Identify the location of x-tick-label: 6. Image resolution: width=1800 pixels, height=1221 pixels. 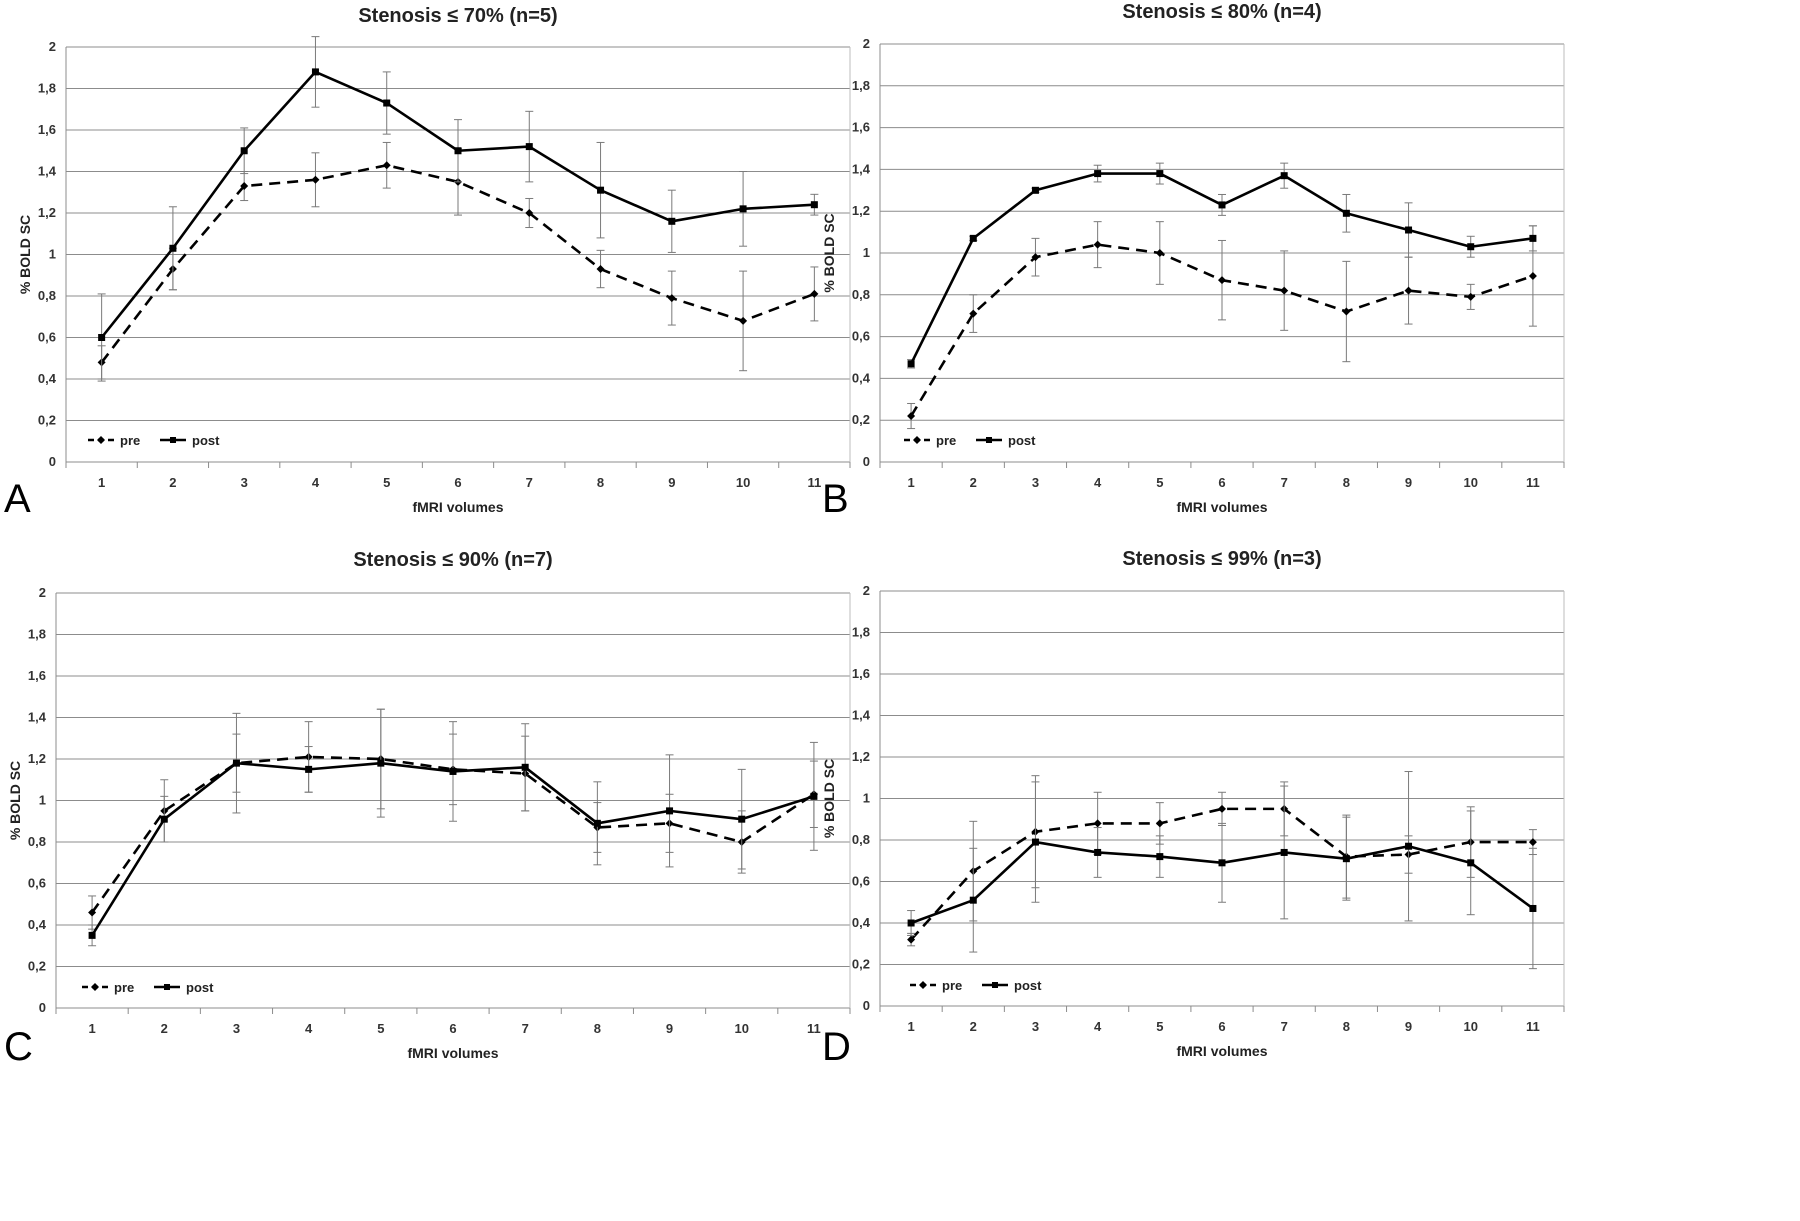
(1221, 482).